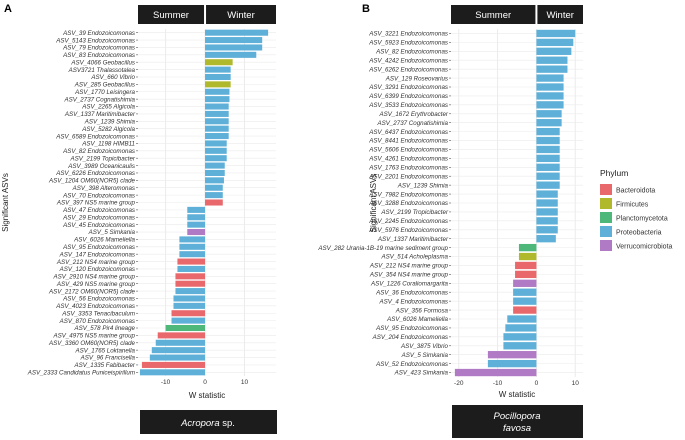 The height and width of the screenshot is (440, 685). I want to click on category-label: ASV_29 Endozoicomonas, so click(98, 217).